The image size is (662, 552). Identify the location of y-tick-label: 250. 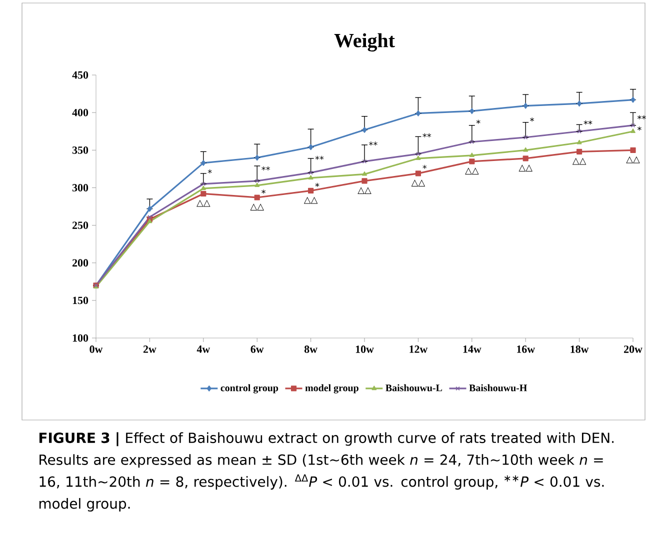
(80, 225).